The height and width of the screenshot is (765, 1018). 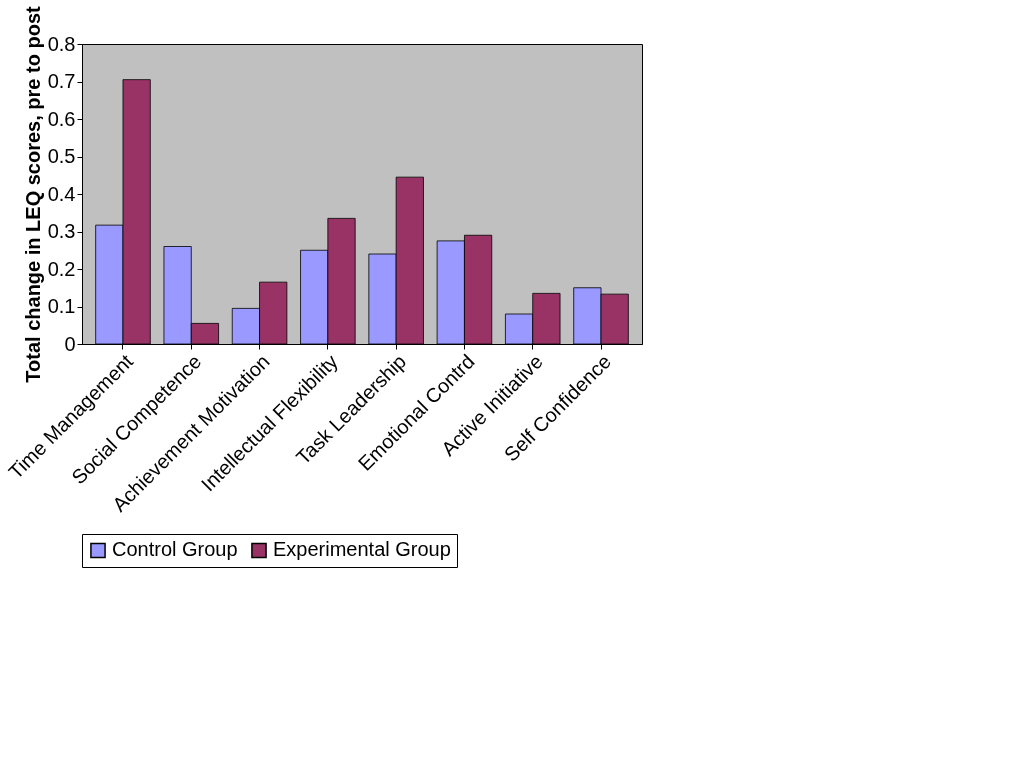 What do you see at coordinates (61, 43) in the screenshot?
I see `y-tick-label: 0.8` at bounding box center [61, 43].